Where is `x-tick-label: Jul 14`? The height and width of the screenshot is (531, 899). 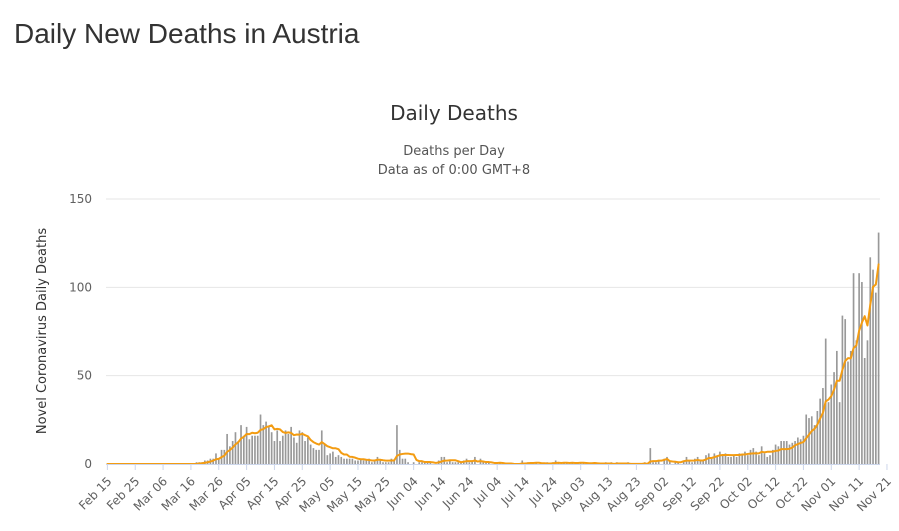 x-tick-label: Jul 14 is located at coordinates (515, 491).